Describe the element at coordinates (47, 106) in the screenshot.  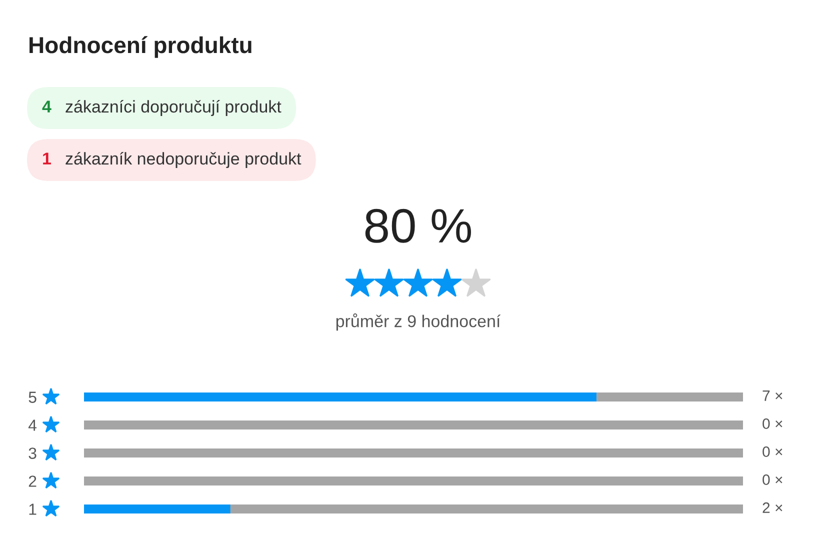
I see `text: 4` at that location.